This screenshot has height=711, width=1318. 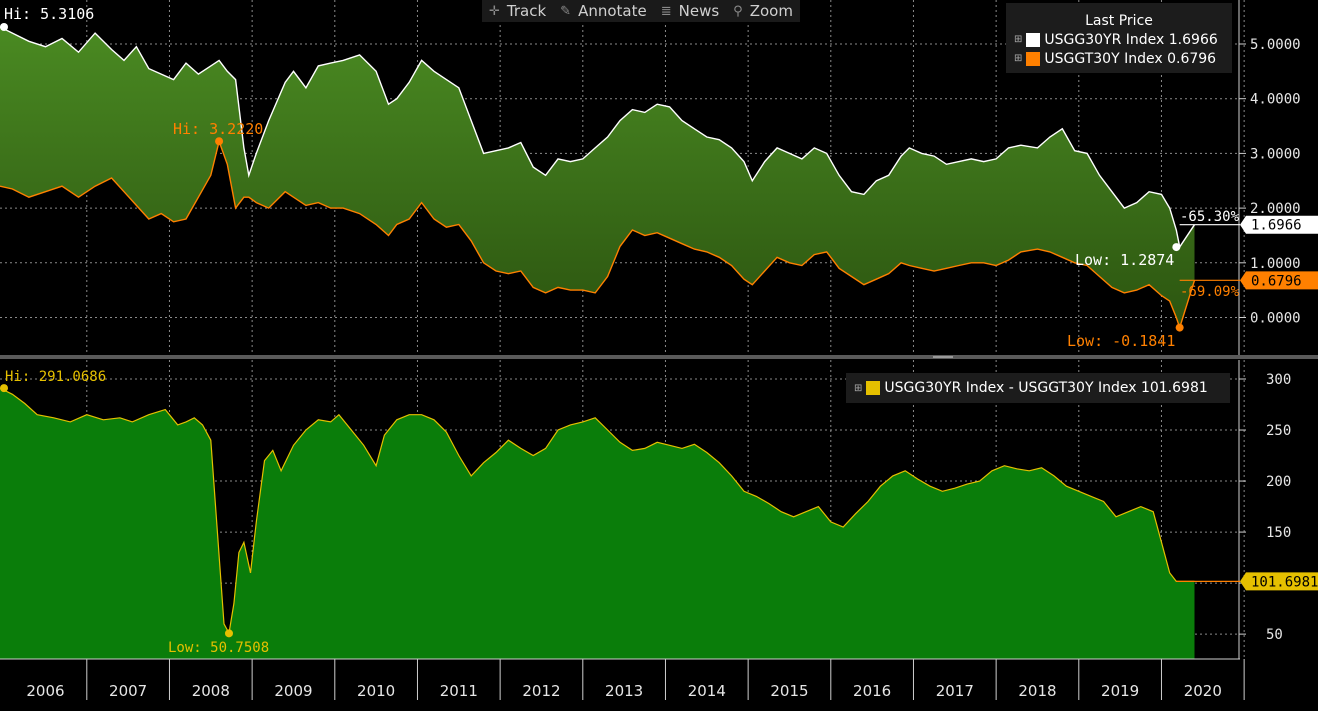 I want to click on panel-divider, so click(x=659, y=357).